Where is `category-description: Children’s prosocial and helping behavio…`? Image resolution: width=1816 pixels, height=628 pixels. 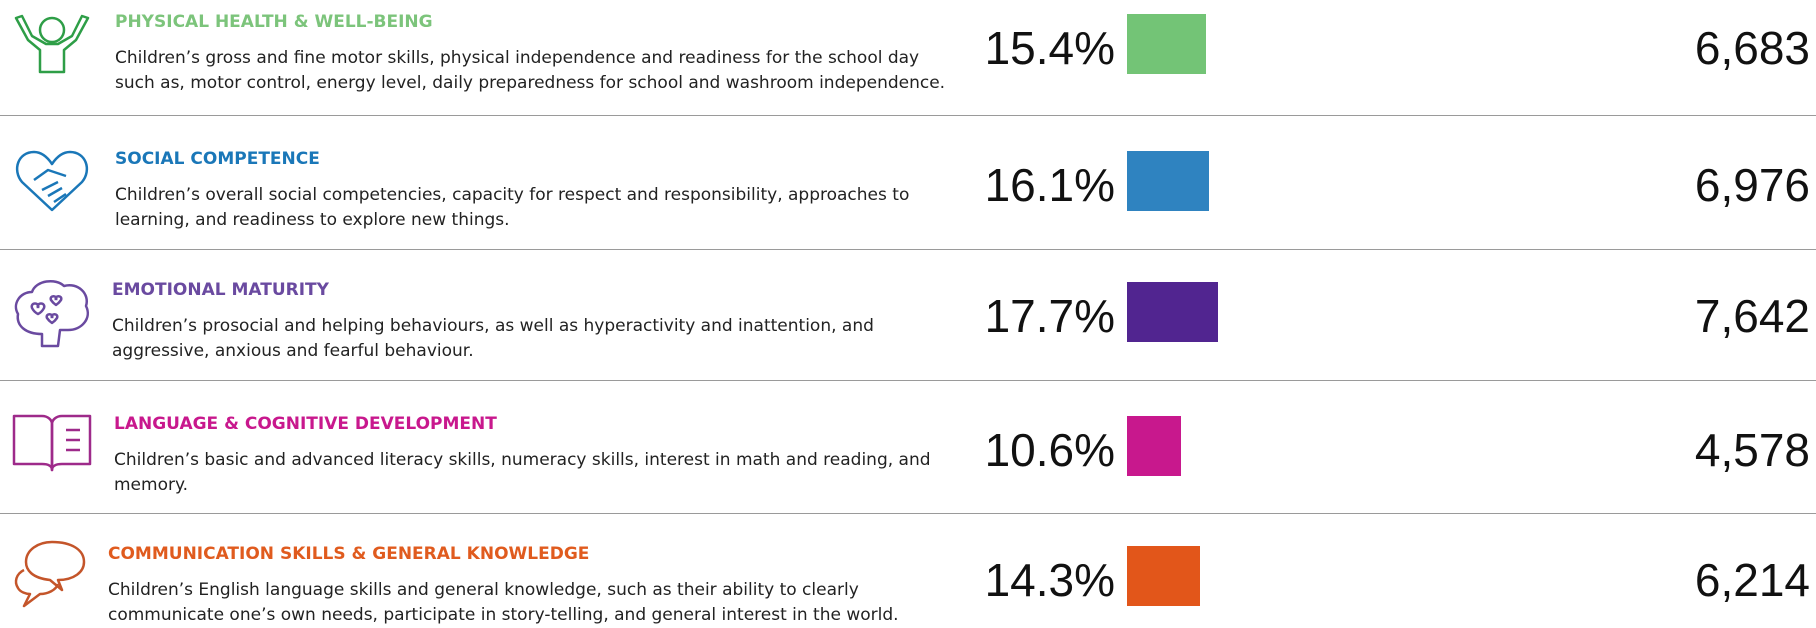 category-description: Children’s prosocial and helping behavio… is located at coordinates (493, 326).